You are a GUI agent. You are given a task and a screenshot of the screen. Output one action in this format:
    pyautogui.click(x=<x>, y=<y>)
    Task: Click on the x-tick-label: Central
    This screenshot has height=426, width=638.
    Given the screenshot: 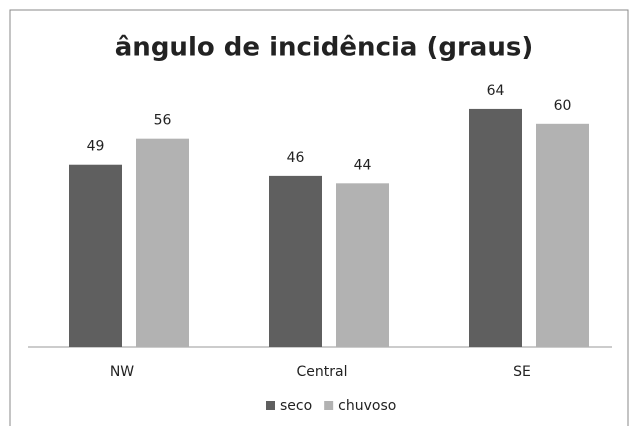 What is the action you would take?
    pyautogui.click(x=322, y=372)
    